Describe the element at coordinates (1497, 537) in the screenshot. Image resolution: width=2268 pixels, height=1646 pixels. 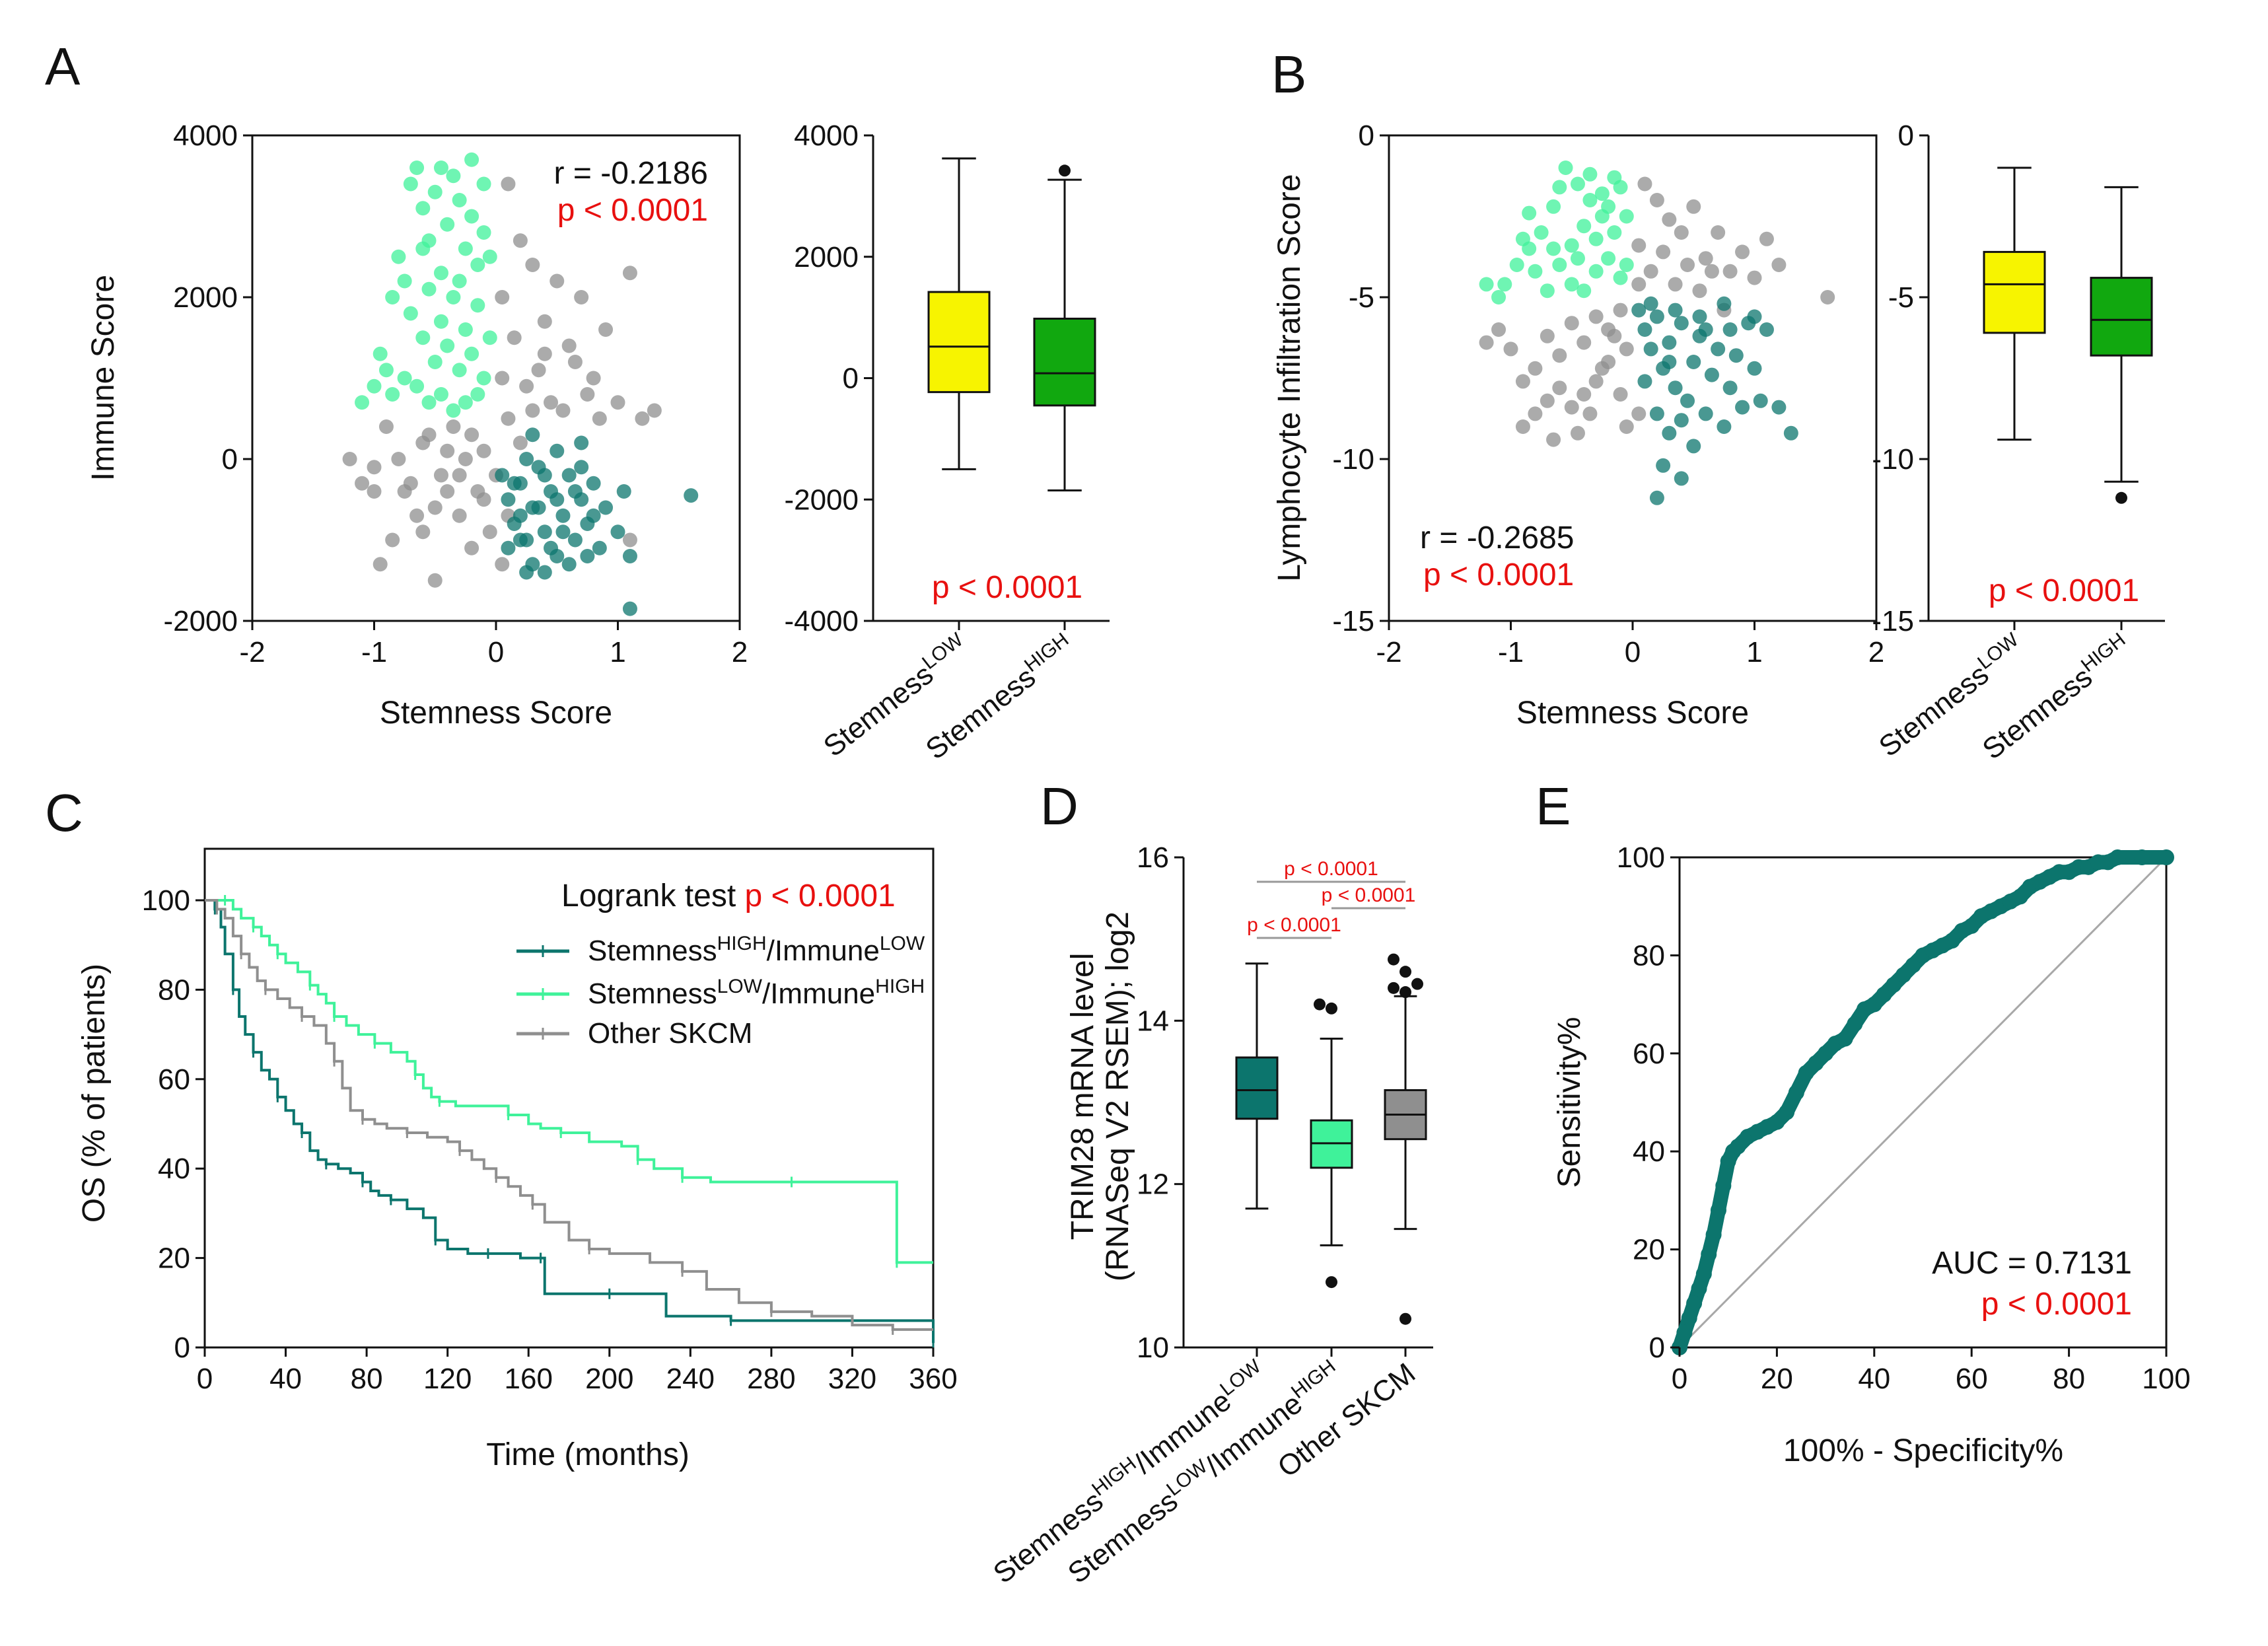
I see `r-value: r = -0.2685` at that location.